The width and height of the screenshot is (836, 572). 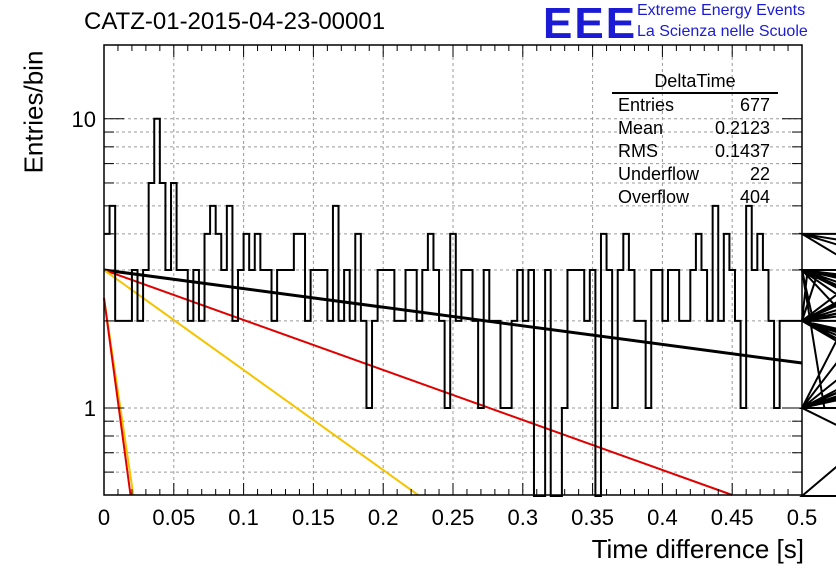 What do you see at coordinates (104, 517) in the screenshot?
I see `x-tick-label: 0` at bounding box center [104, 517].